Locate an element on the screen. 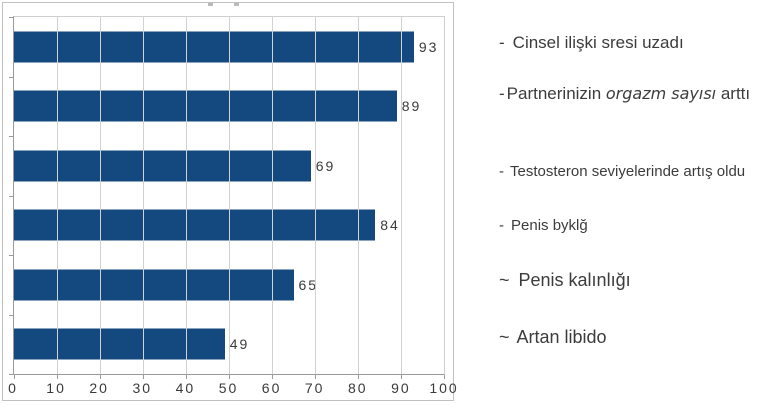  annotation-penis-buyuklugu: - Penis byklğ is located at coordinates (543, 225).